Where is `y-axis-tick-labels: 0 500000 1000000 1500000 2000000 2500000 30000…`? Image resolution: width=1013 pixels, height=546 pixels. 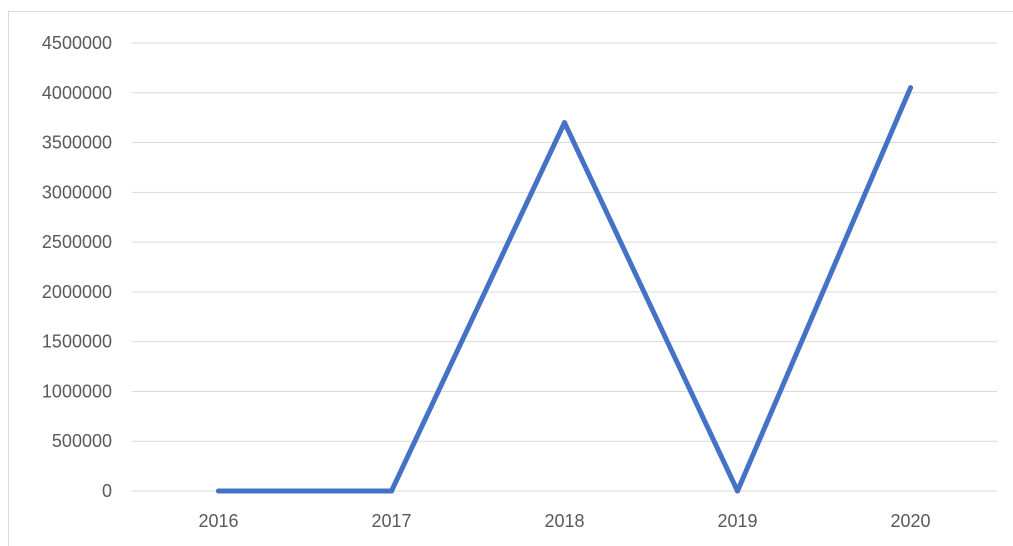
y-axis-tick-labels: 0 500000 1000000 1500000 2000000 2500000 30000… is located at coordinates (77, 267).